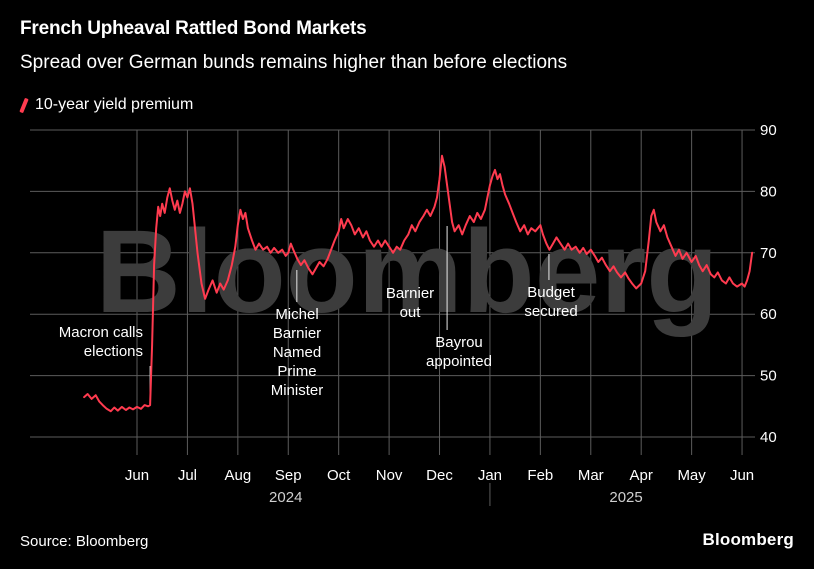 This screenshot has height=569, width=814. I want to click on annotation-line: Michel, so click(297, 314).